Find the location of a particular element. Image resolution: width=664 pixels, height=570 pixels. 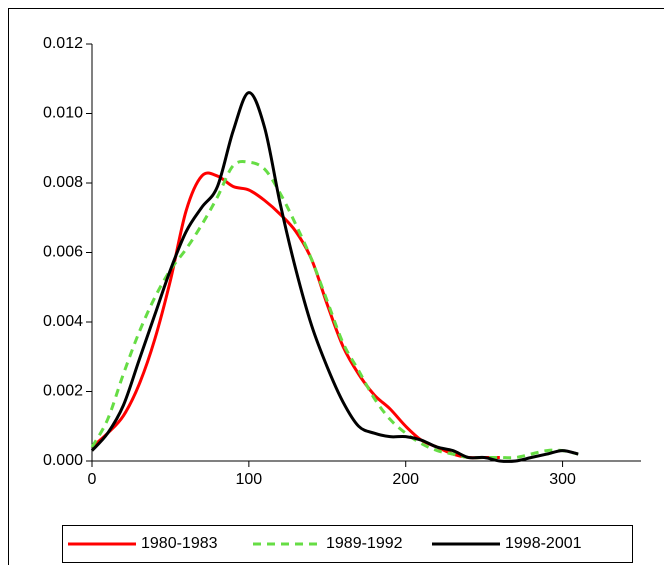

y-tick-label: 0.010 is located at coordinates (63, 113).